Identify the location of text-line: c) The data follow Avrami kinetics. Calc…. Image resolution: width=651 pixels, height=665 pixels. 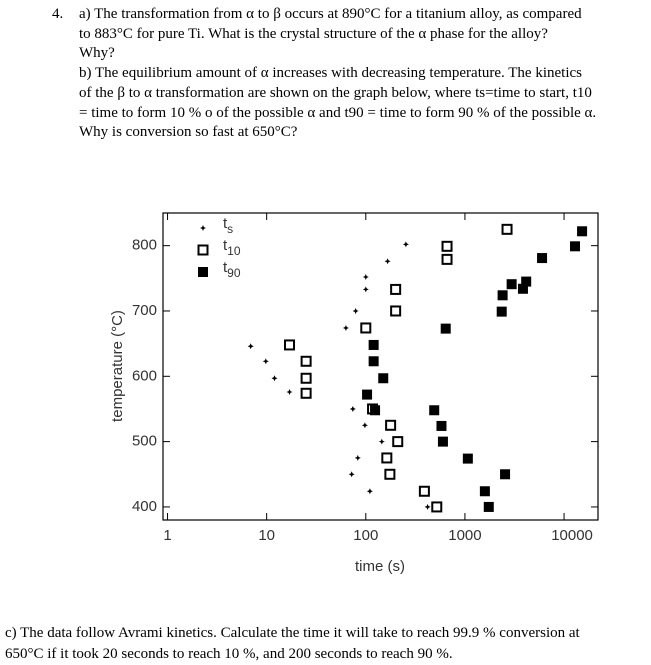
(292, 633).